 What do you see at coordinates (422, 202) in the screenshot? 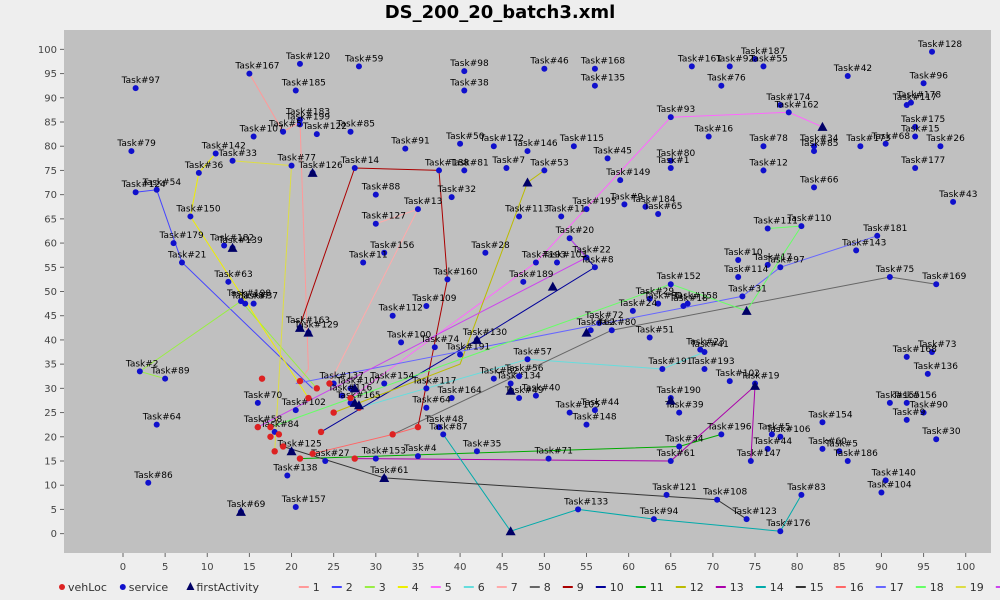
I see `task-label: Task#13` at bounding box center [422, 202].